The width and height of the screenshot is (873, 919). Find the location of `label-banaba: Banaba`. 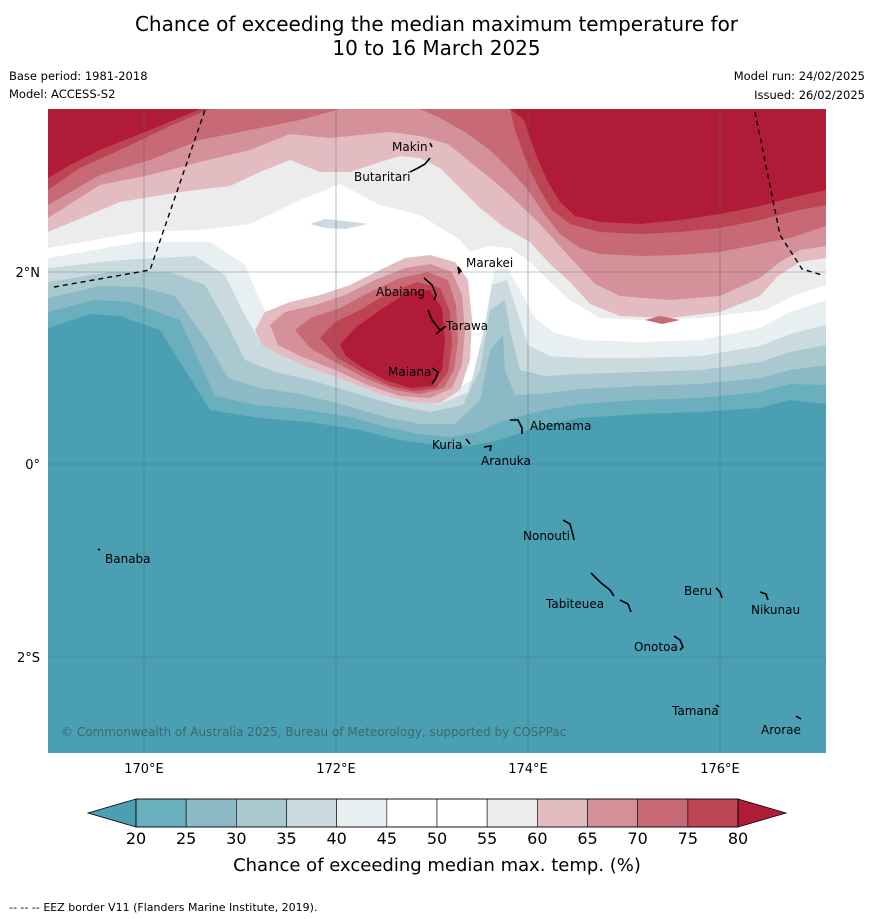

label-banaba: Banaba is located at coordinates (128, 559).